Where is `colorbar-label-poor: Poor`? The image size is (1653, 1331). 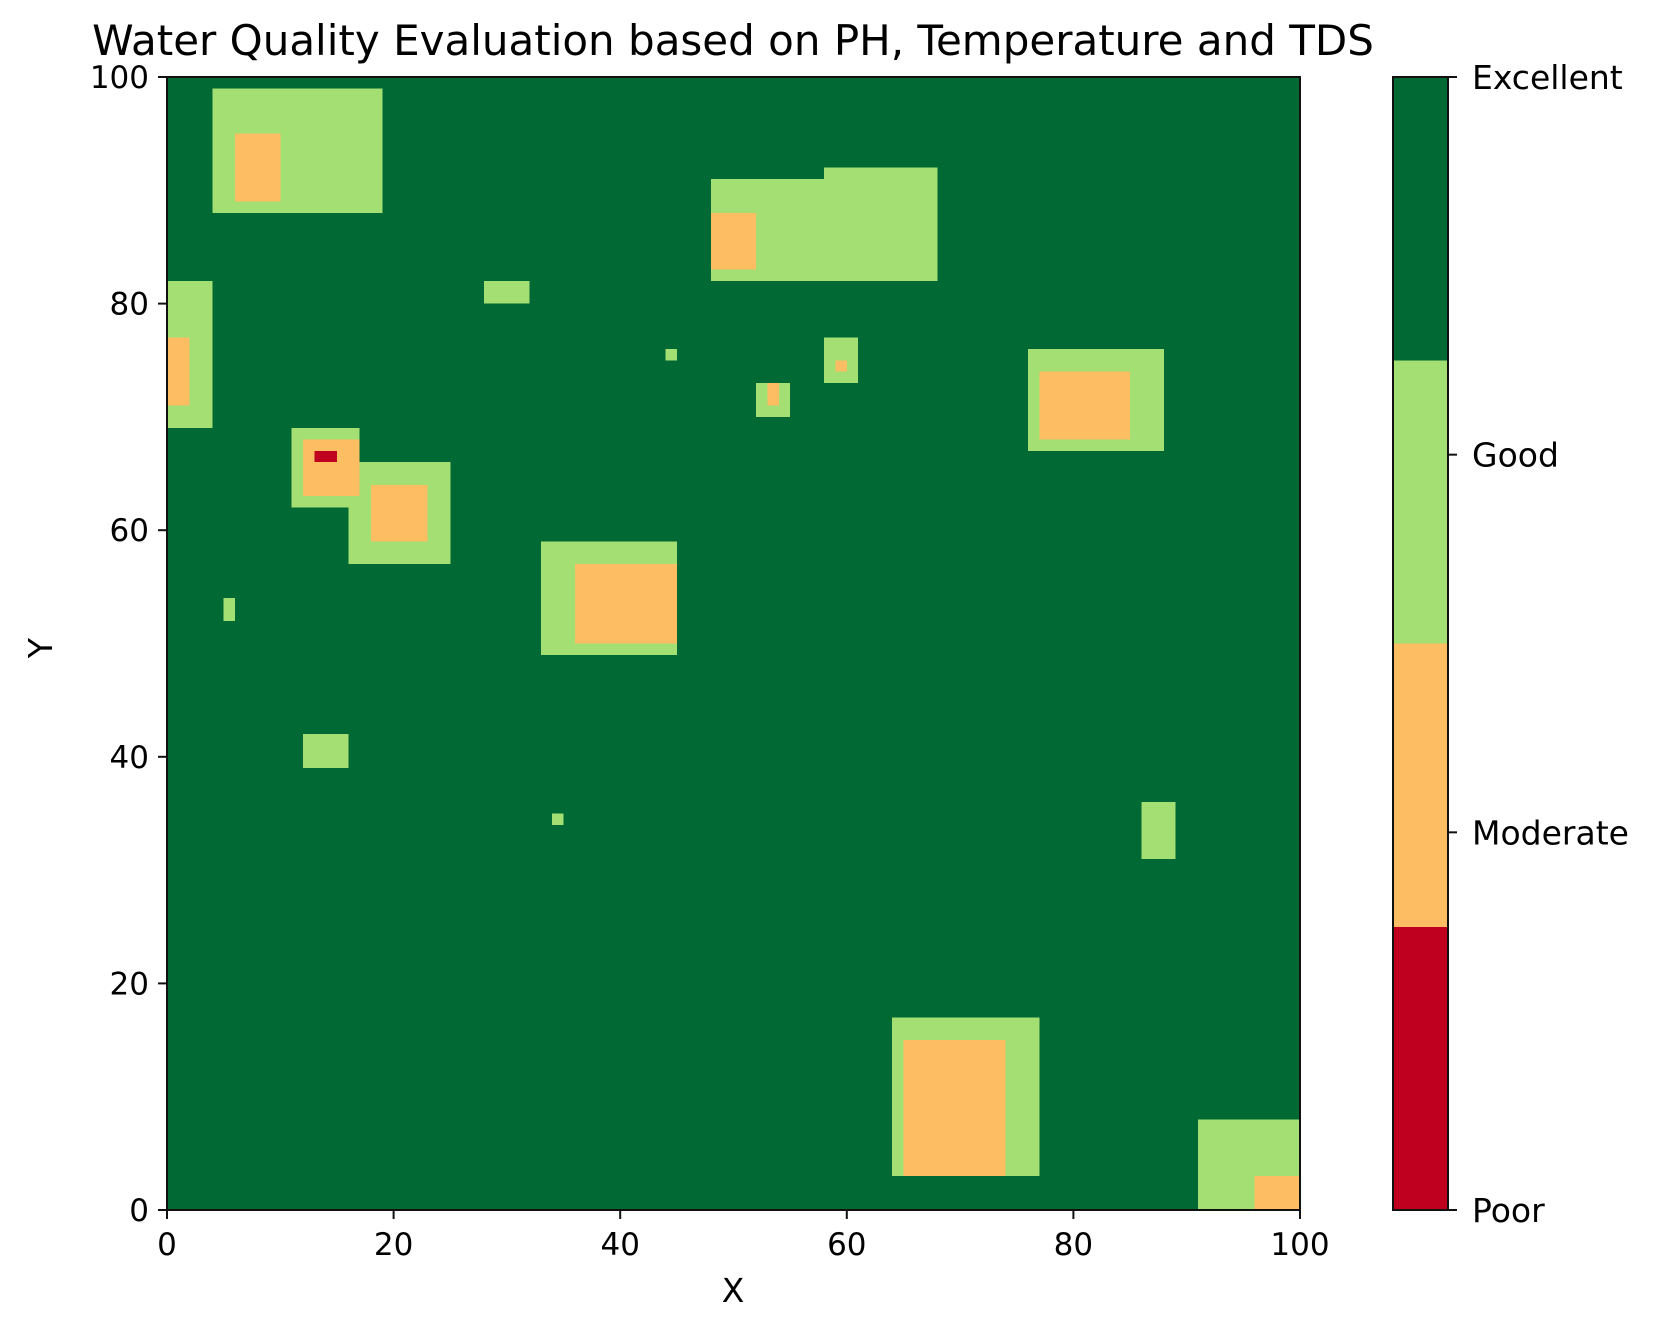 colorbar-label-poor: Poor is located at coordinates (1508, 1210).